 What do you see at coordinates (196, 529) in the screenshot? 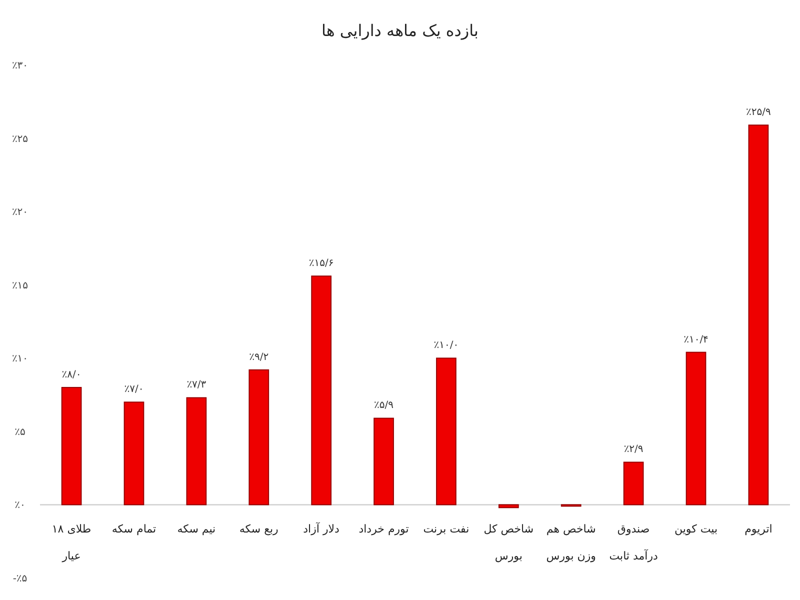
I see `x-tick-label: نیم سکه` at bounding box center [196, 529].